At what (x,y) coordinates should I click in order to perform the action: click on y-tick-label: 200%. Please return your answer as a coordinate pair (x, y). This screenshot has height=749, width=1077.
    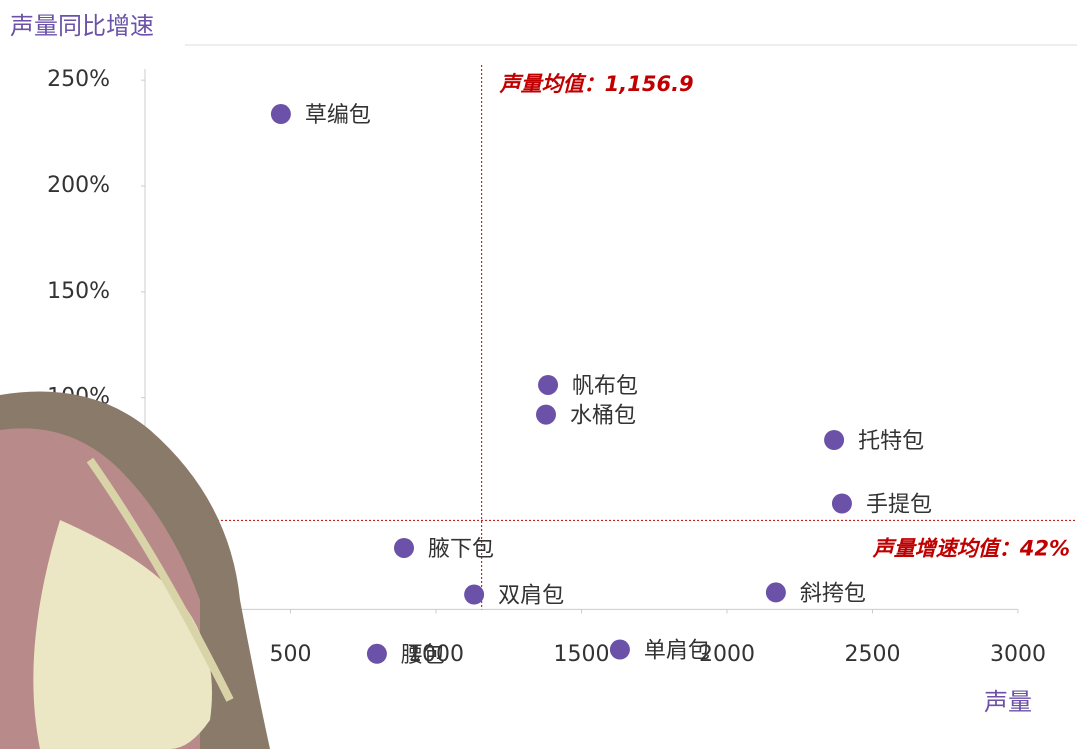
    Looking at the image, I should click on (78, 185).